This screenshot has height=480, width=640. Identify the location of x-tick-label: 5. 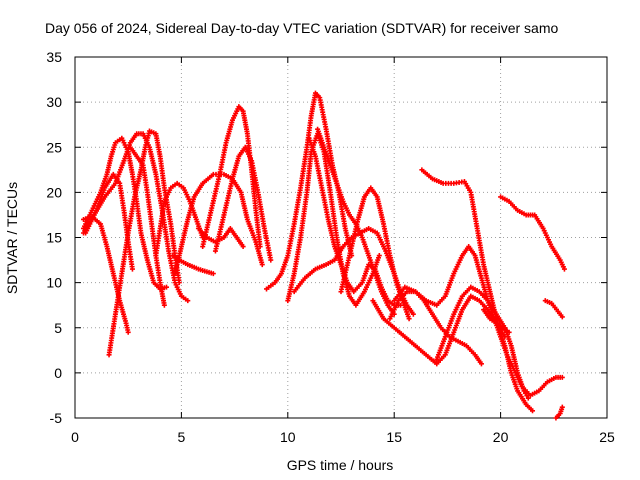
(182, 437).